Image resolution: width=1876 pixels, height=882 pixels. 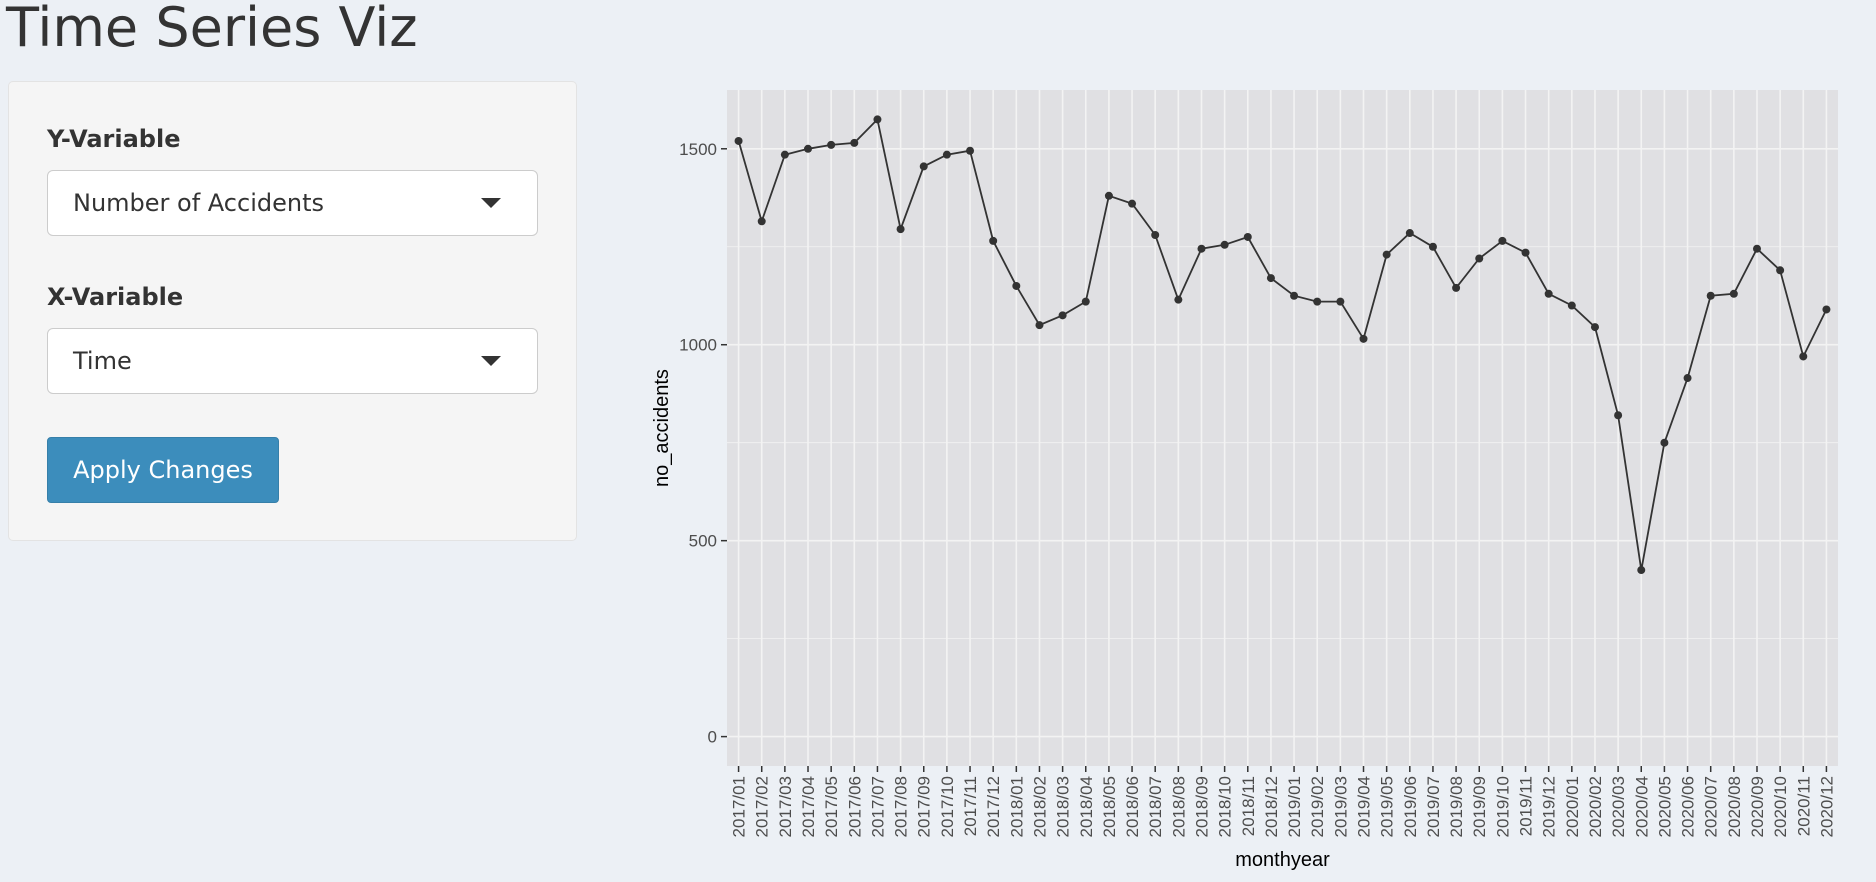 I want to click on x-tick-label: 2017/11, so click(x=970, y=806).